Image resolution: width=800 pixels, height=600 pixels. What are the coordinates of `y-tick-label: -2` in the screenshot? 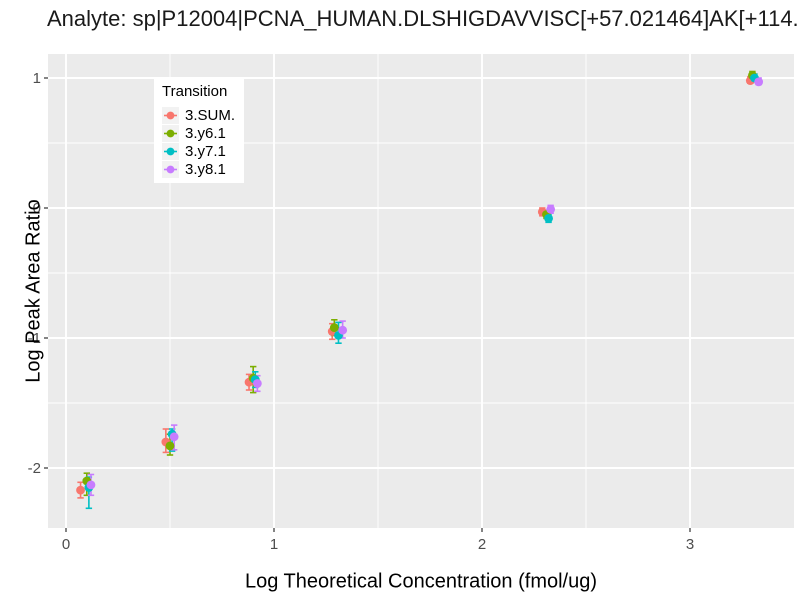 It's located at (34, 468).